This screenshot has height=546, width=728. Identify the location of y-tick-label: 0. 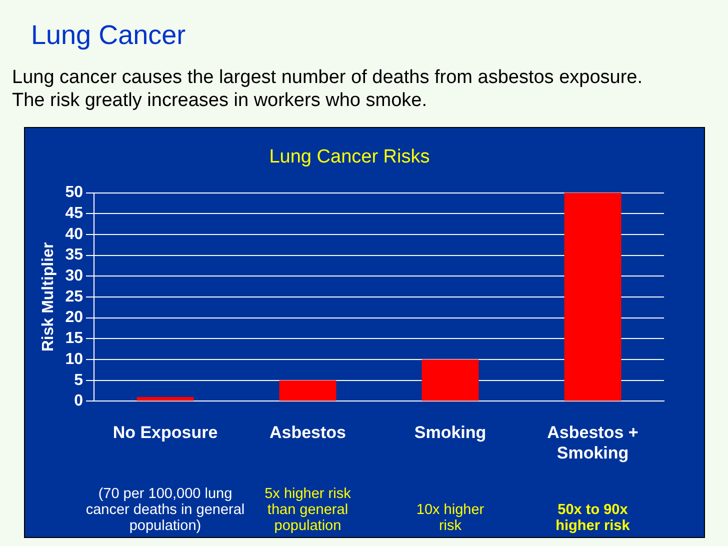
(79, 401).